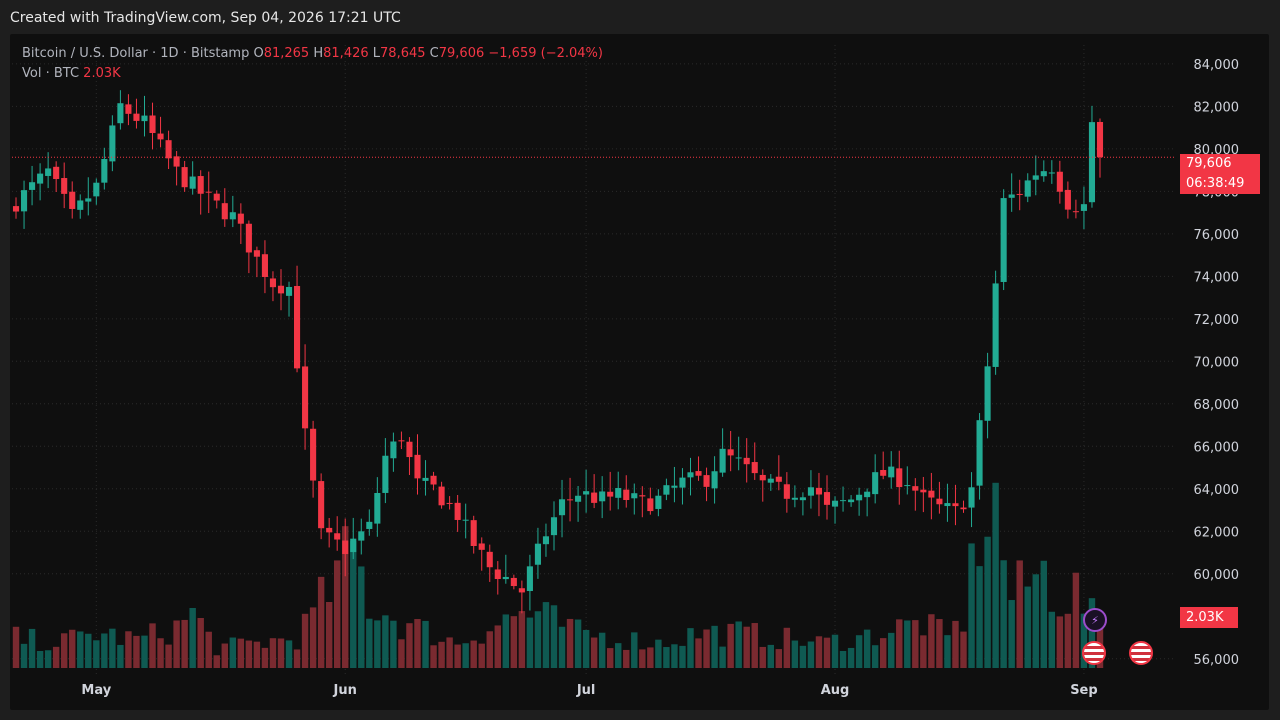 The height and width of the screenshot is (720, 1280). Describe the element at coordinates (1209, 617) in the screenshot. I see `volume-tag: 2.03K` at that location.